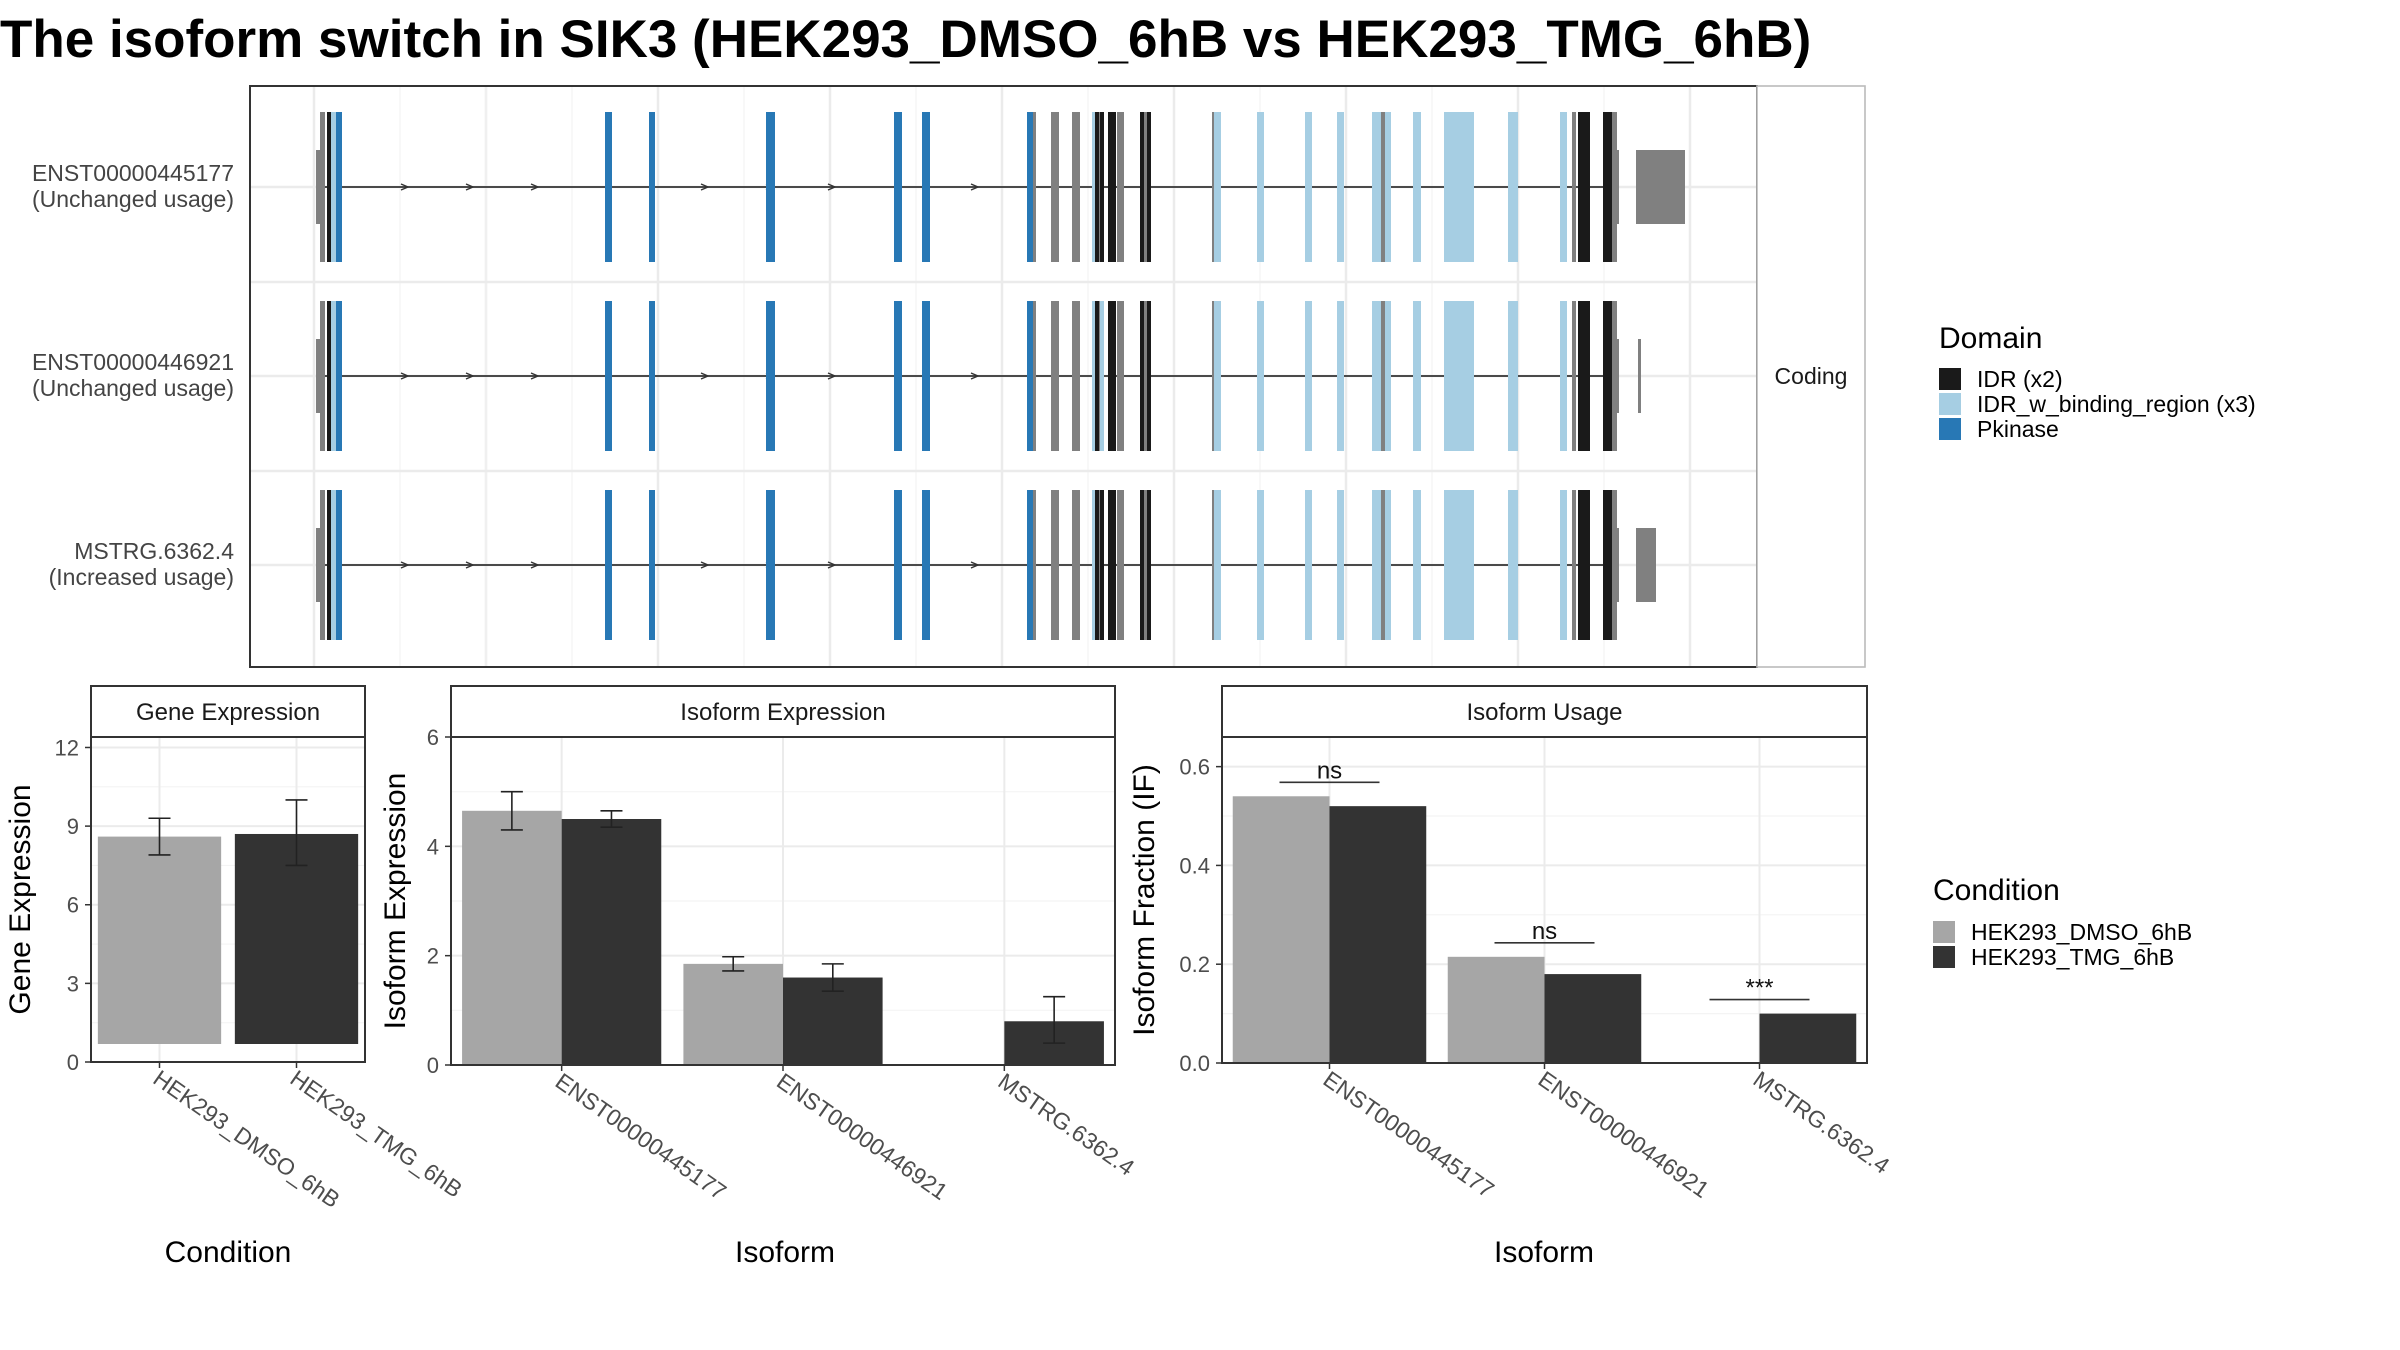 This screenshot has height=1350, width=2400. Describe the element at coordinates (1194, 865) in the screenshot. I see `chart-ytick-label: 0.4` at that location.